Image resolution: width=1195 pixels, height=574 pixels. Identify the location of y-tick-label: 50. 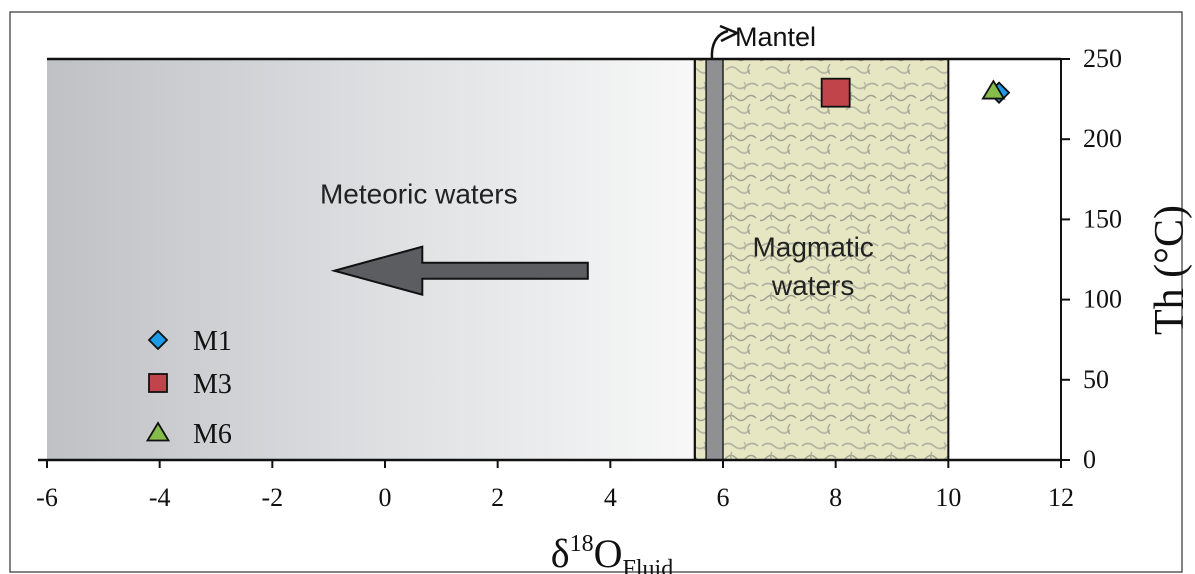
(1096, 379).